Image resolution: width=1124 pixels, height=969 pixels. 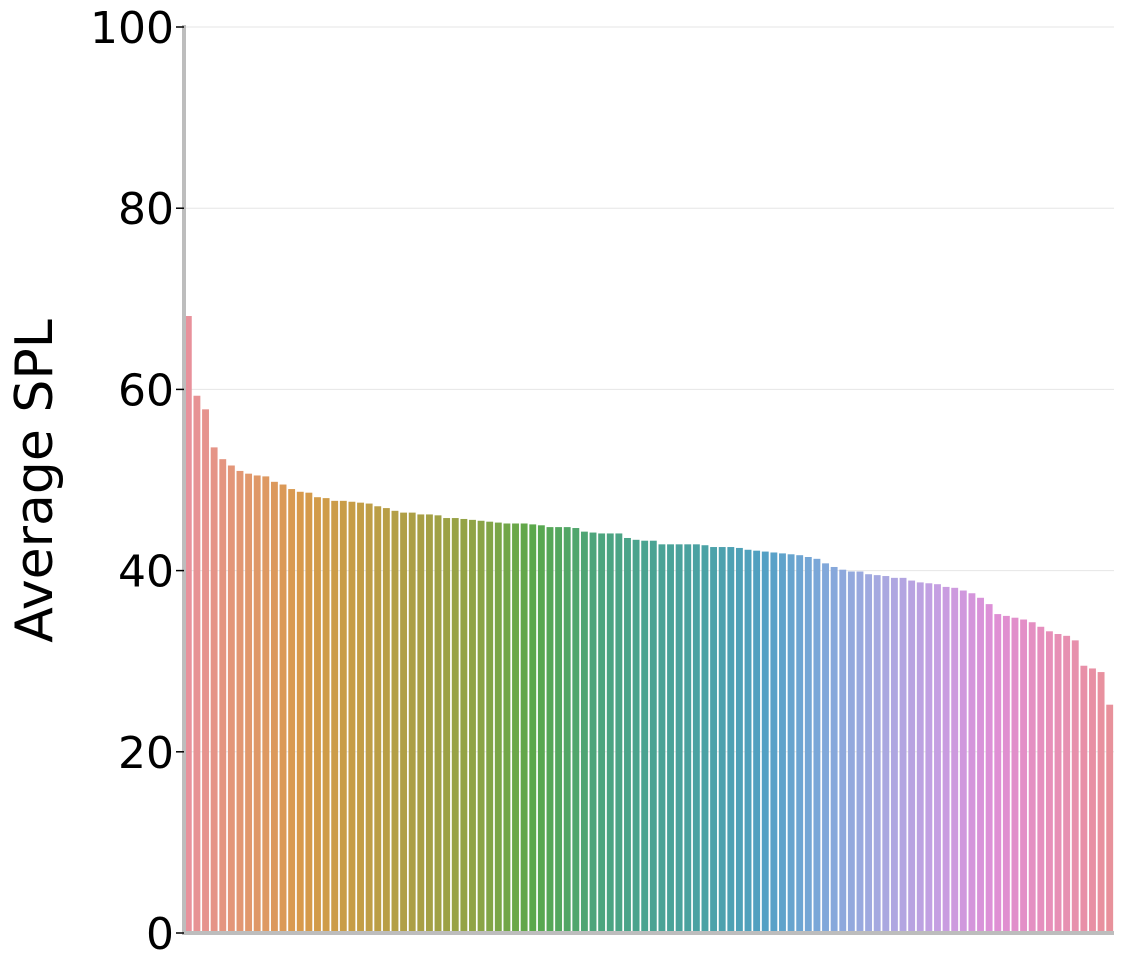 What do you see at coordinates (160, 934) in the screenshot?
I see `y-tick-label: 0` at bounding box center [160, 934].